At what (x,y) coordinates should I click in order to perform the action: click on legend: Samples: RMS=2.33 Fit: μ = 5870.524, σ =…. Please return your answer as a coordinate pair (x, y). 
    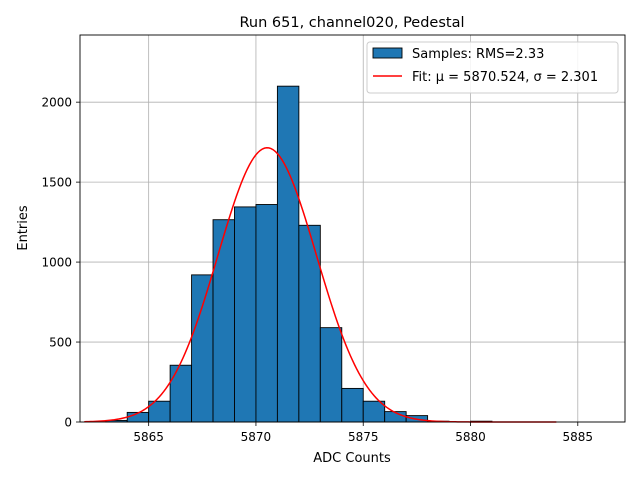
    Looking at the image, I should click on (492, 67).